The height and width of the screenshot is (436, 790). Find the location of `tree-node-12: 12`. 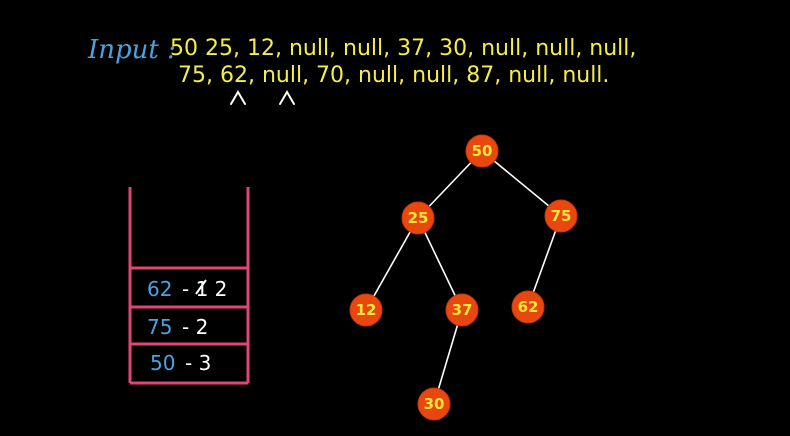

tree-node-12: 12 is located at coordinates (366, 310).